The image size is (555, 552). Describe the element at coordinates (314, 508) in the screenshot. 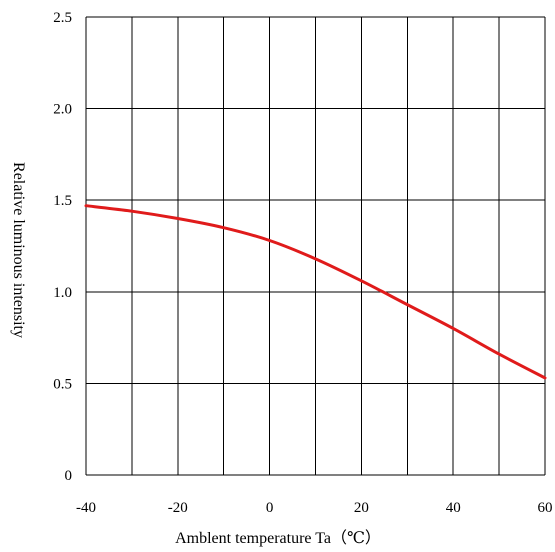

I see `x-tick-labels: -40 -20 0 20 40 60` at that location.